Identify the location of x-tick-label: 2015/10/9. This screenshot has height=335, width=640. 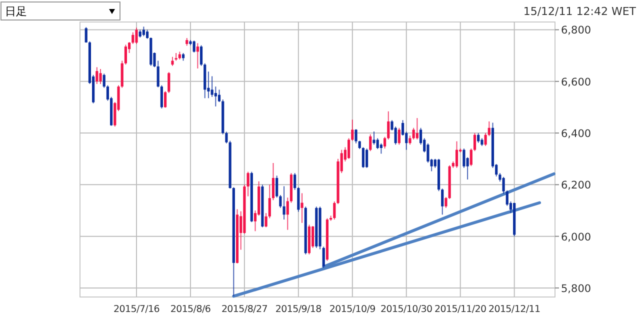
(352, 309).